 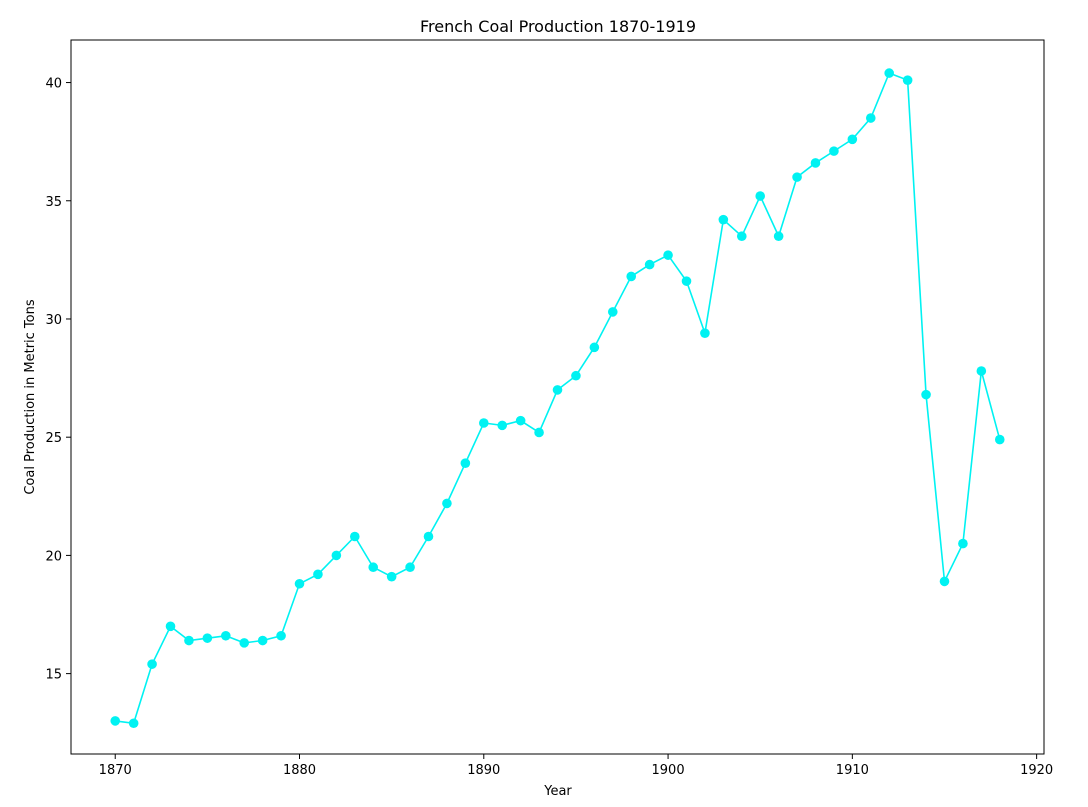 What do you see at coordinates (852, 770) in the screenshot?
I see `x-tick-label: 1910` at bounding box center [852, 770].